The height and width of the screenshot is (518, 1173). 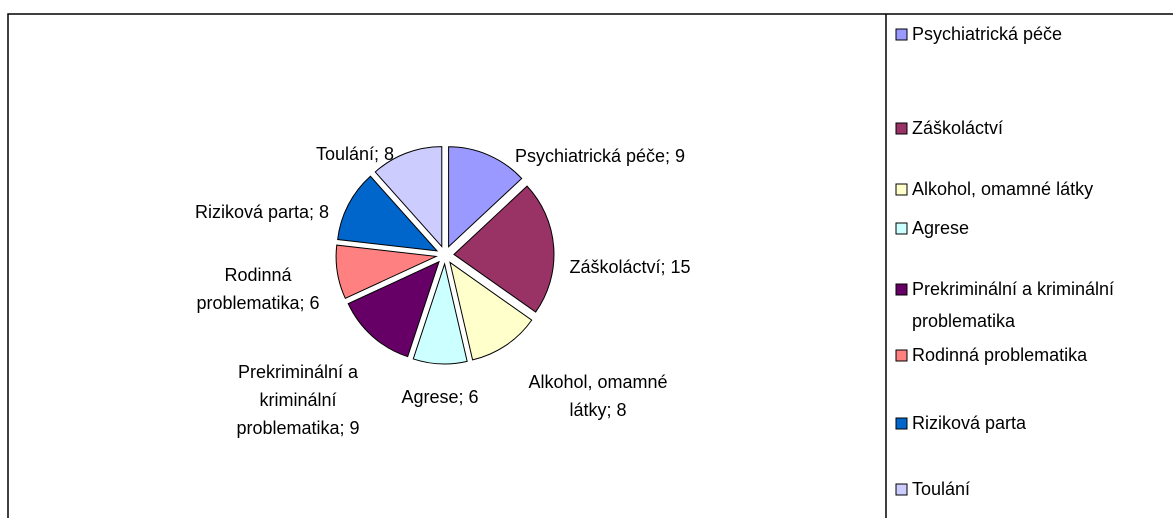 I want to click on data-label: Alkohol, omamné látky; 8, so click(x=597, y=396).